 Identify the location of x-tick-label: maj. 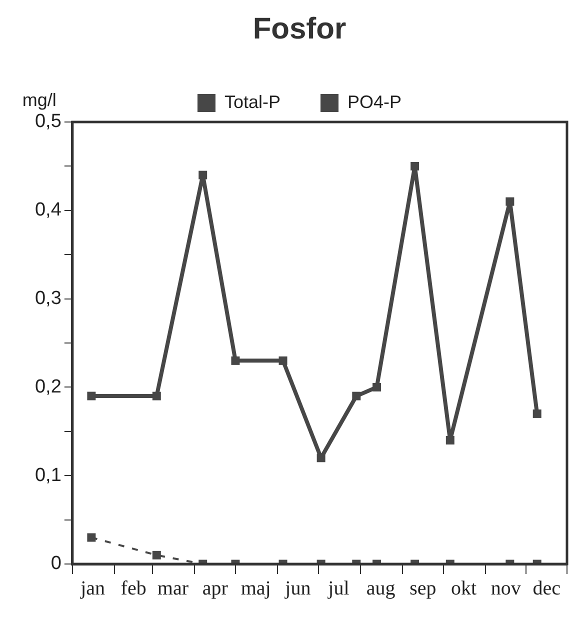
(255, 588).